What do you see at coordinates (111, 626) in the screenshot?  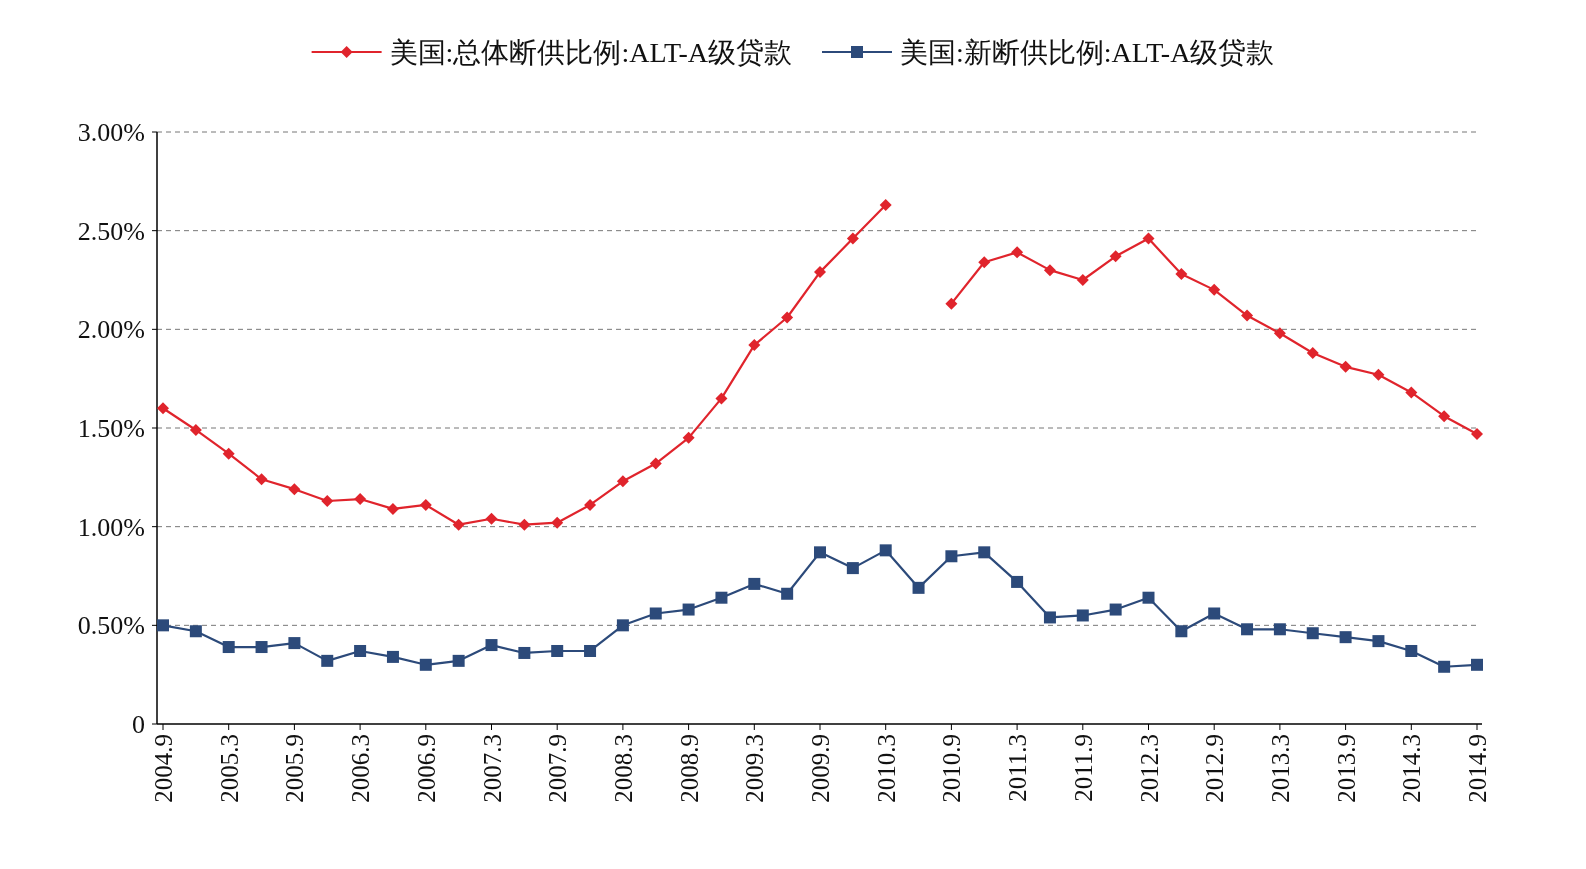 I see `y-tick-label: 0.50%` at bounding box center [111, 626].